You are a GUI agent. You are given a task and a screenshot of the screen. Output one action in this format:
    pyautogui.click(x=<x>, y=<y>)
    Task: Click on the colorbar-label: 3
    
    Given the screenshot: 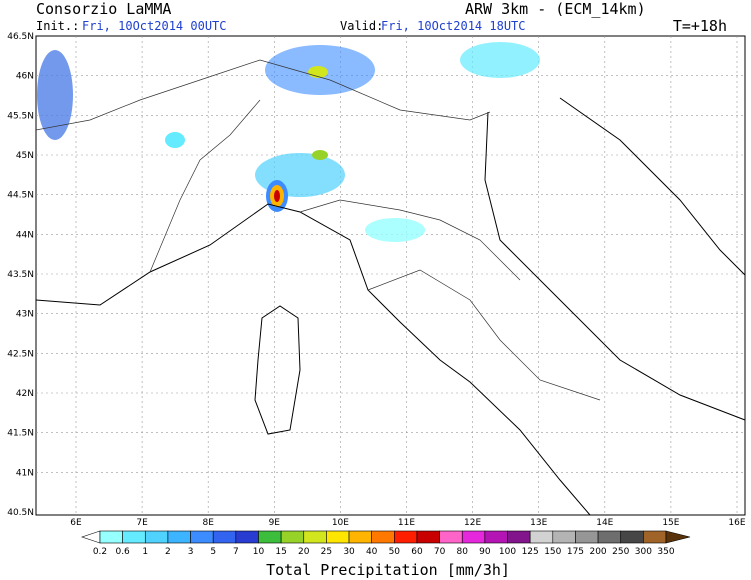 What is the action you would take?
    pyautogui.click(x=191, y=552)
    